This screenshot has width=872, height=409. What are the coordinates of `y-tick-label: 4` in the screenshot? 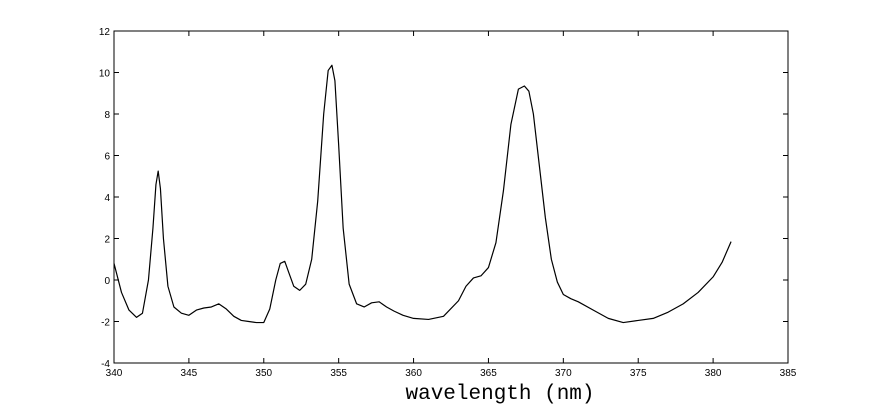 It's located at (107, 198).